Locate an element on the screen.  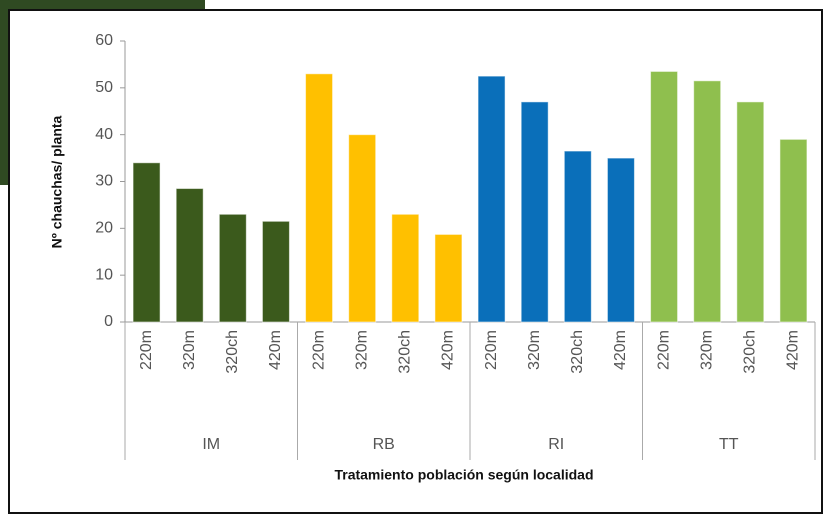
group-label: IM is located at coordinates (211, 444).